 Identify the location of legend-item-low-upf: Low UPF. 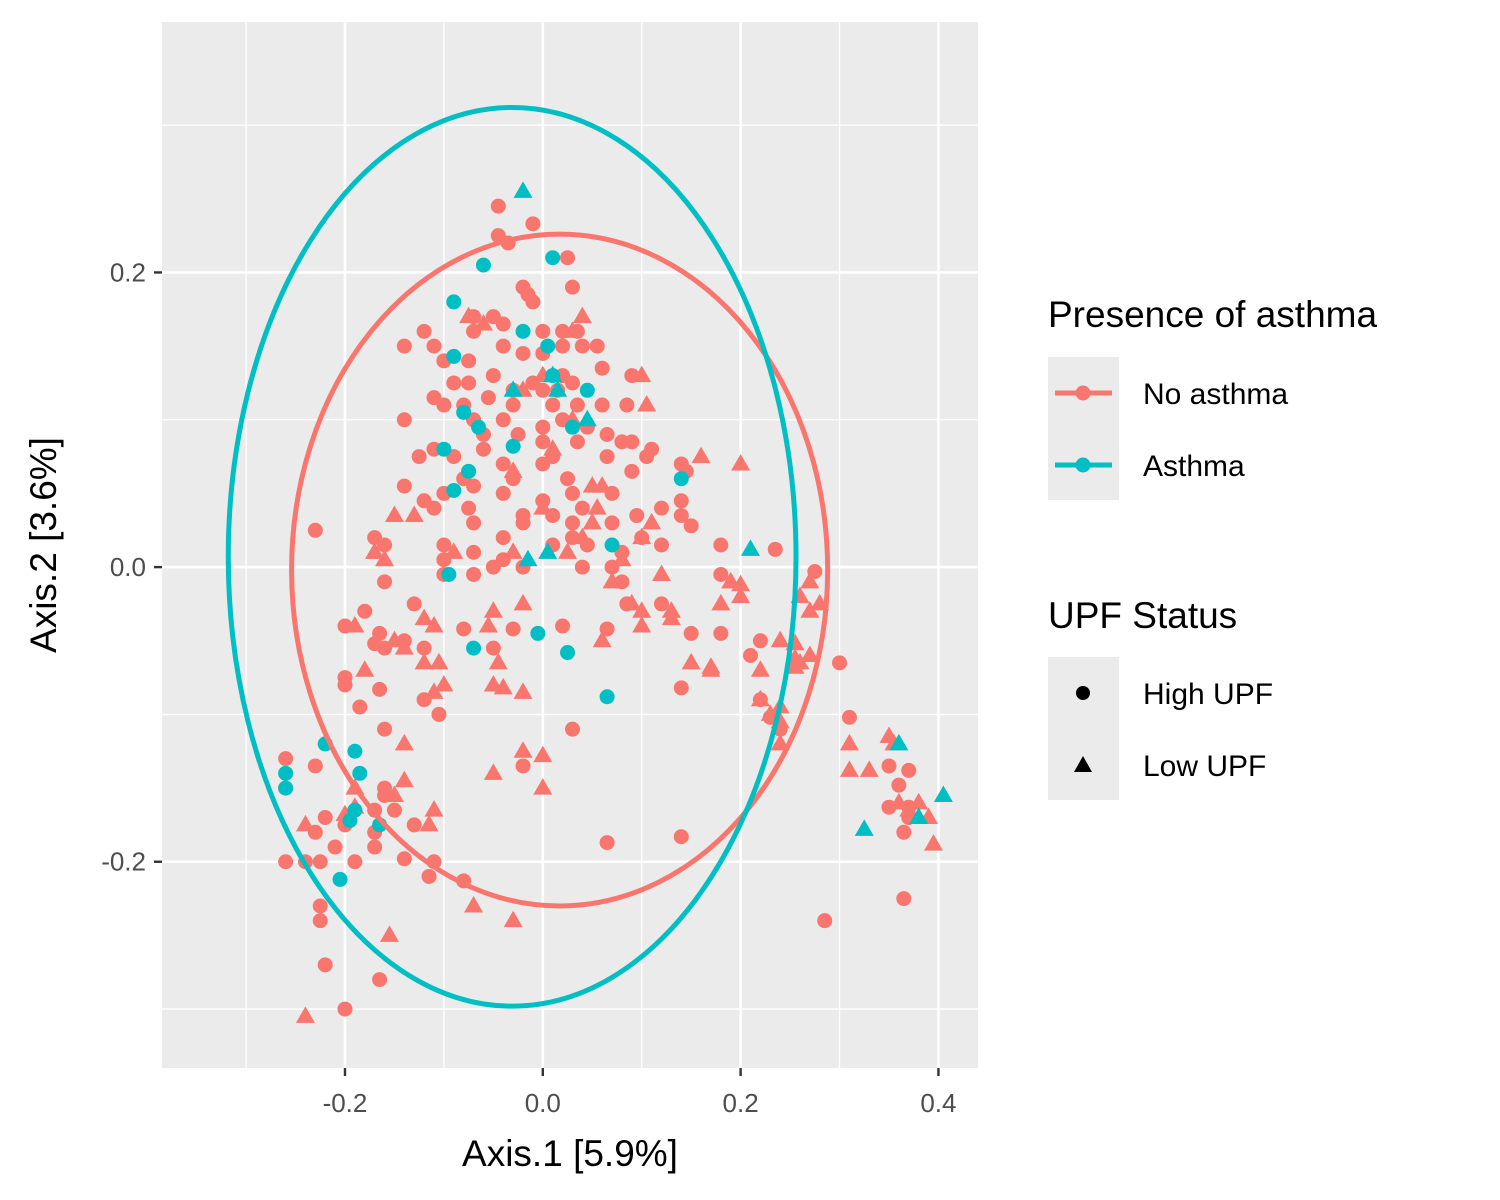
(1170, 766).